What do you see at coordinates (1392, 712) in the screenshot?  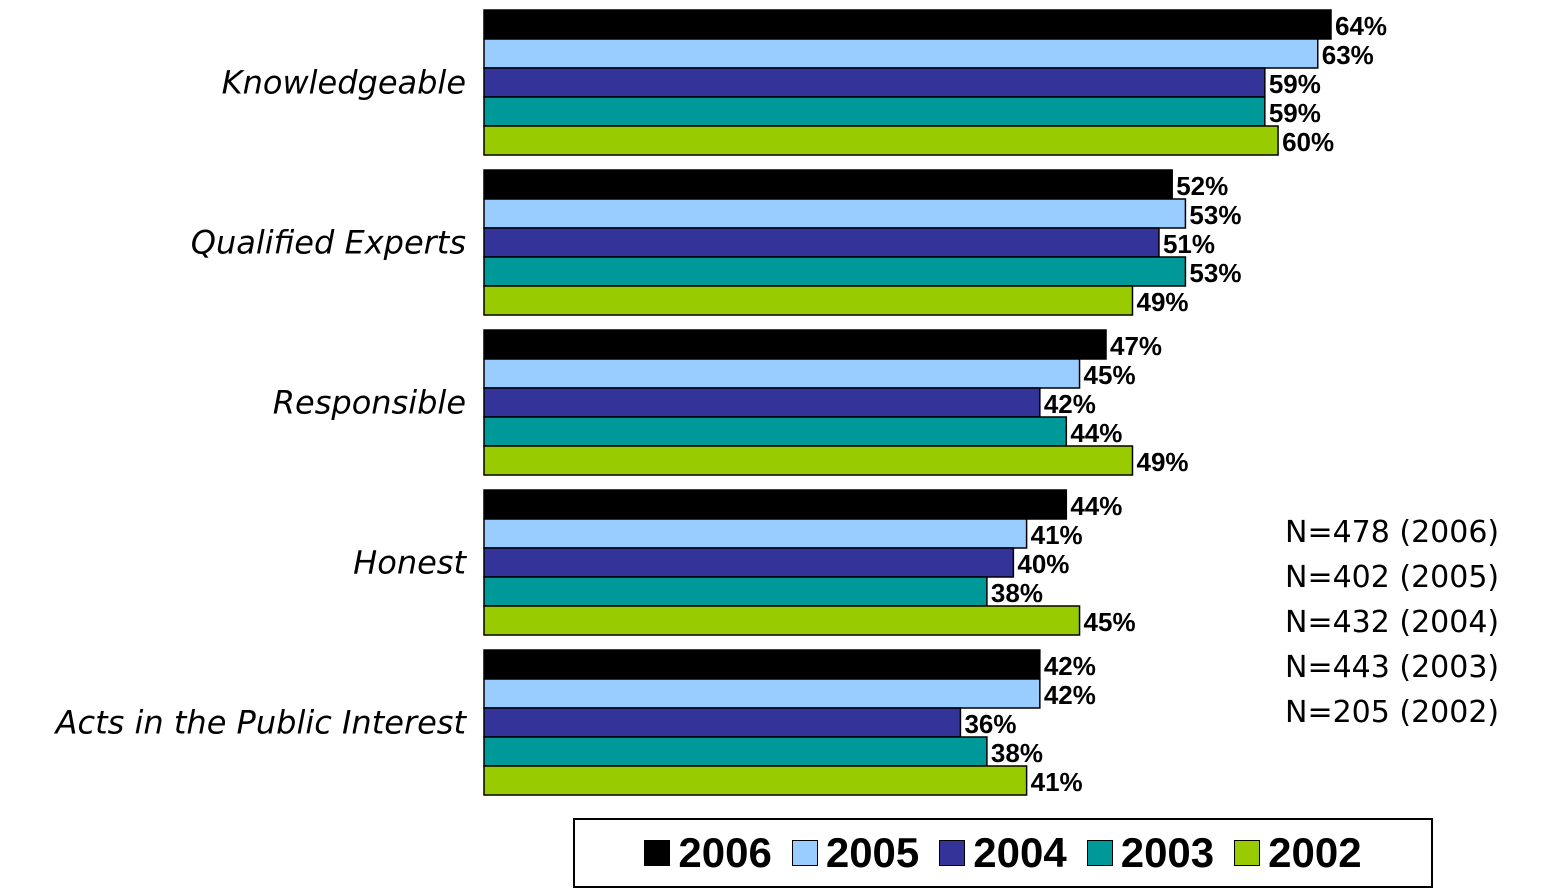 I see `sample-size-note: N=205 (2002)` at bounding box center [1392, 712].